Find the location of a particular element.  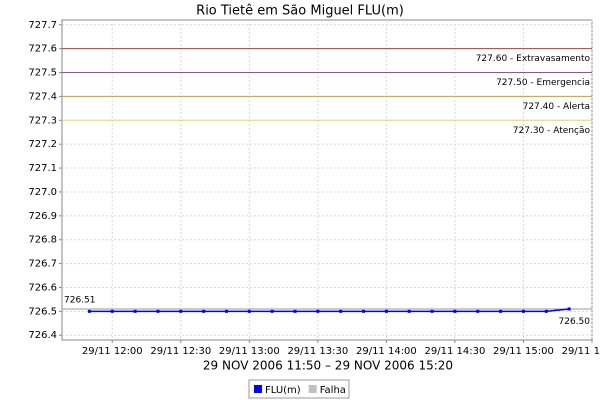

reference-label: 727.30 - Atenção is located at coordinates (552, 131).